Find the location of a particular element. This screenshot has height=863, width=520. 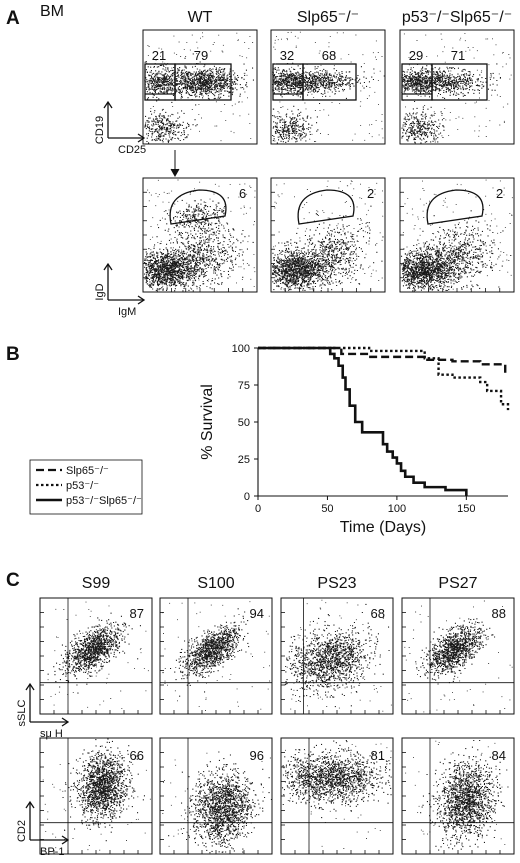

quadrant-percent: 96 is located at coordinates (257, 755).